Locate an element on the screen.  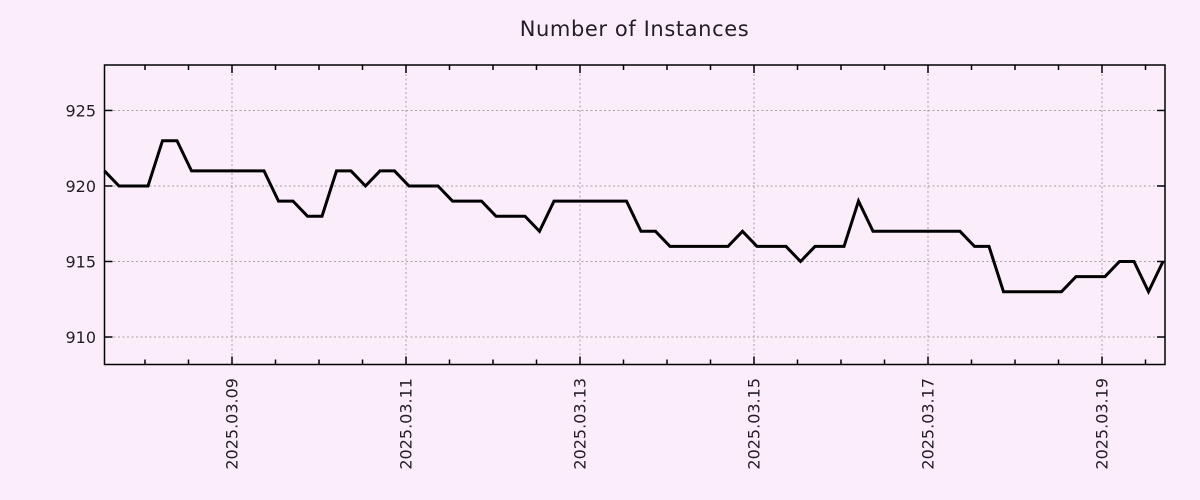
x-tick-label: 2025.03.15 is located at coordinates (754, 424).